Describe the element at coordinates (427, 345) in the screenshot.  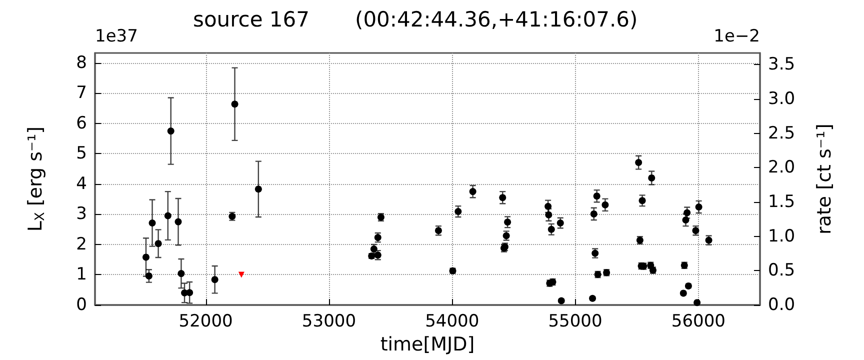
I see `x-axis-title: time[MJD]` at that location.